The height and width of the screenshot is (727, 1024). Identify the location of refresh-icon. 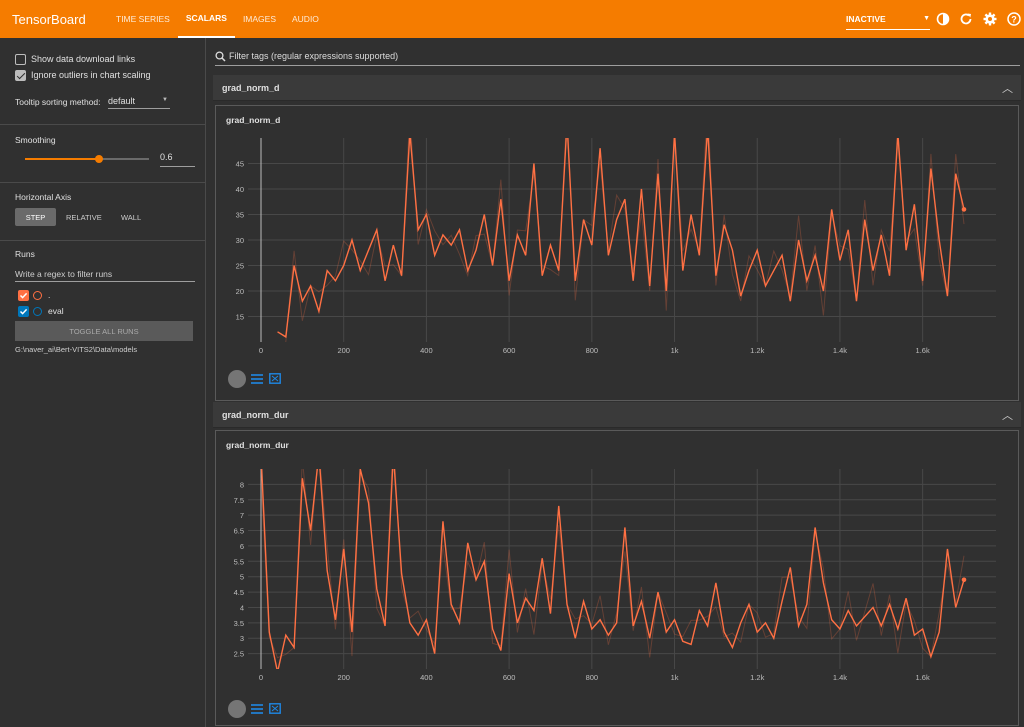
(966, 19).